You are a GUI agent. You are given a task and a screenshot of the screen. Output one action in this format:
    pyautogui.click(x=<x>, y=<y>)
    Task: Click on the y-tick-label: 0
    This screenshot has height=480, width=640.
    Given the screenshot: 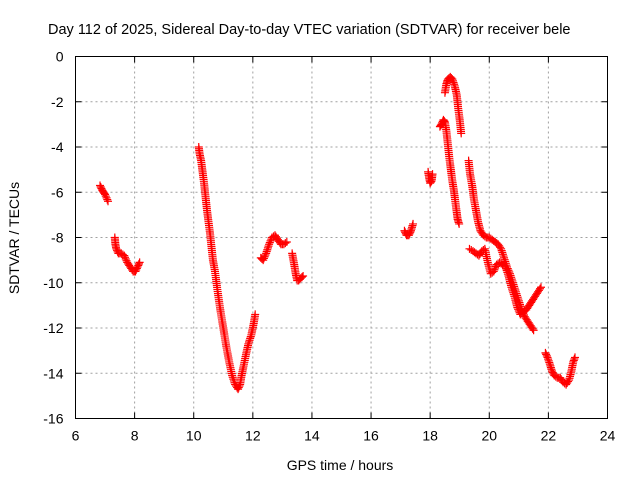 What is the action you would take?
    pyautogui.click(x=60, y=57)
    